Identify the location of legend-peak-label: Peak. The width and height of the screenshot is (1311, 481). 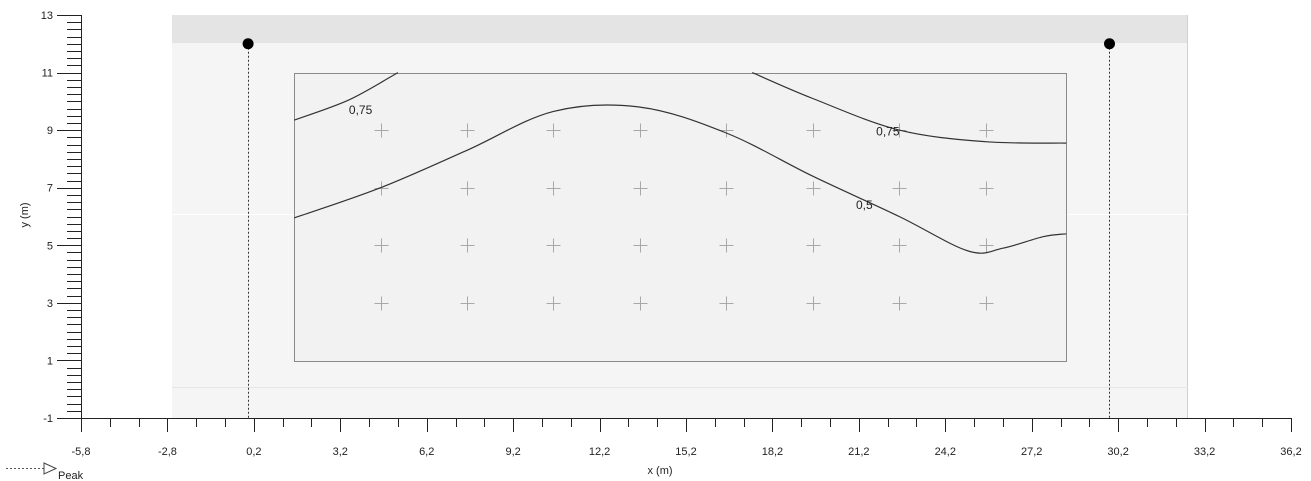
(71, 475).